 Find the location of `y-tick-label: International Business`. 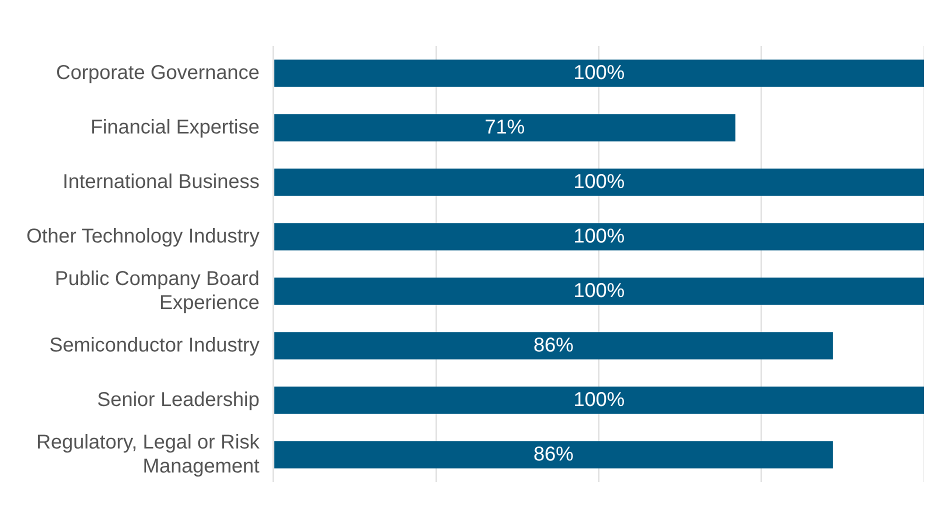

y-tick-label: International Business is located at coordinates (161, 181).